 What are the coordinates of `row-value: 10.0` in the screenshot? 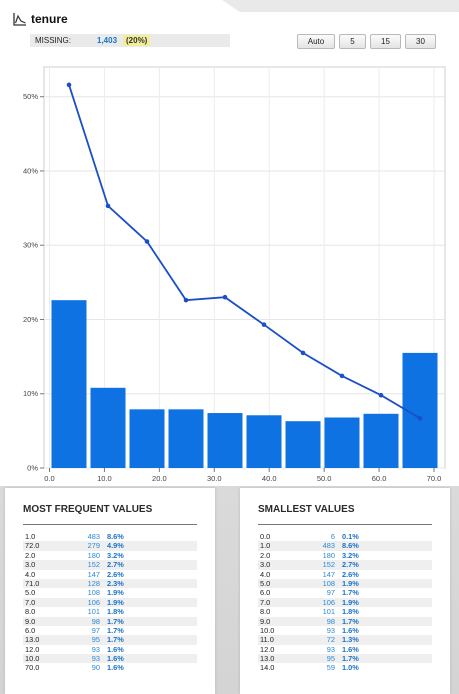 It's located at (267, 630).